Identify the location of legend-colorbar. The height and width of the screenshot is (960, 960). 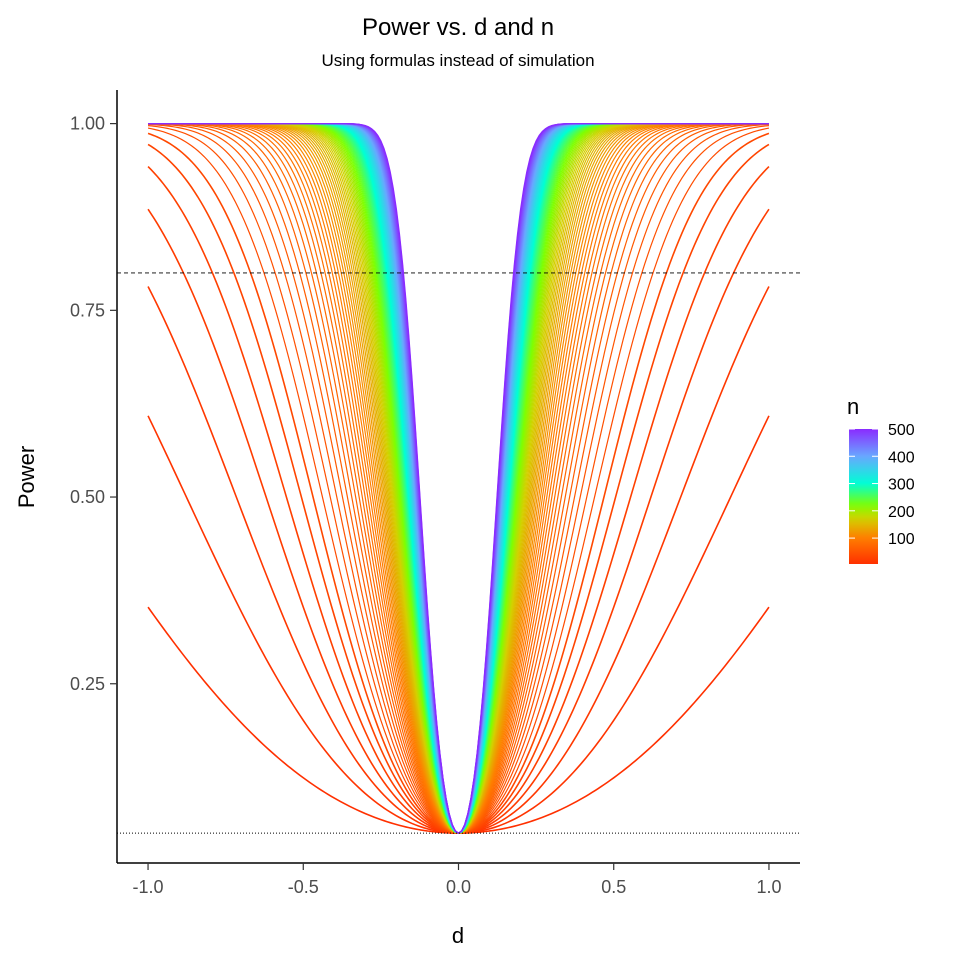
(863, 496).